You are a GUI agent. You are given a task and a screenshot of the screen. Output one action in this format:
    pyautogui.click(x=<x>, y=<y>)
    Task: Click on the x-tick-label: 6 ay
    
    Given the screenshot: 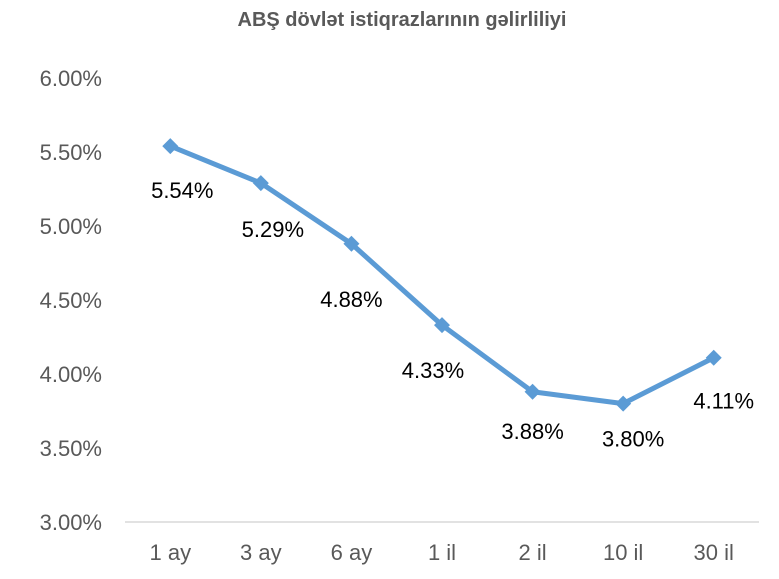 What is the action you would take?
    pyautogui.click(x=352, y=552)
    